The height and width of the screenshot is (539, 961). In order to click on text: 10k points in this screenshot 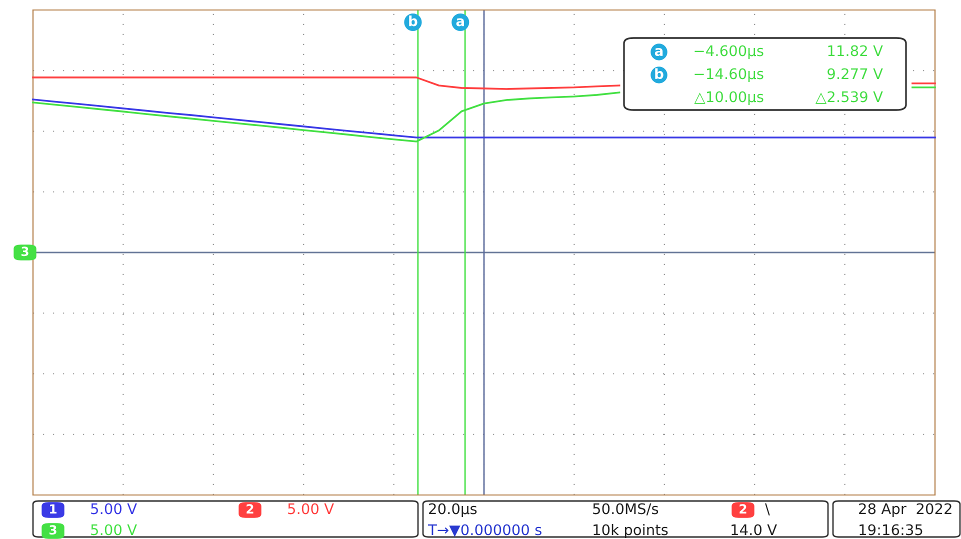, I will do `click(631, 531)`.